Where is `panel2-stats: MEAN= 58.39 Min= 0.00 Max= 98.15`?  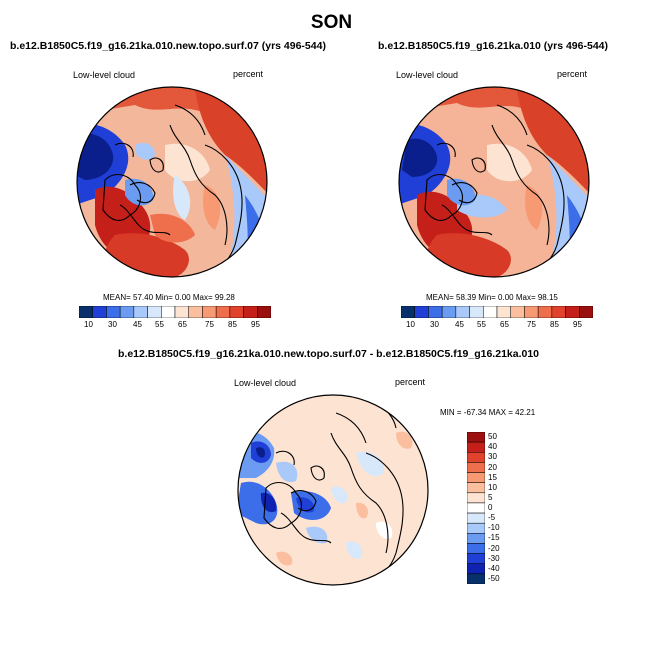 panel2-stats: MEAN= 58.39 Min= 0.00 Max= 98.15 is located at coordinates (492, 297).